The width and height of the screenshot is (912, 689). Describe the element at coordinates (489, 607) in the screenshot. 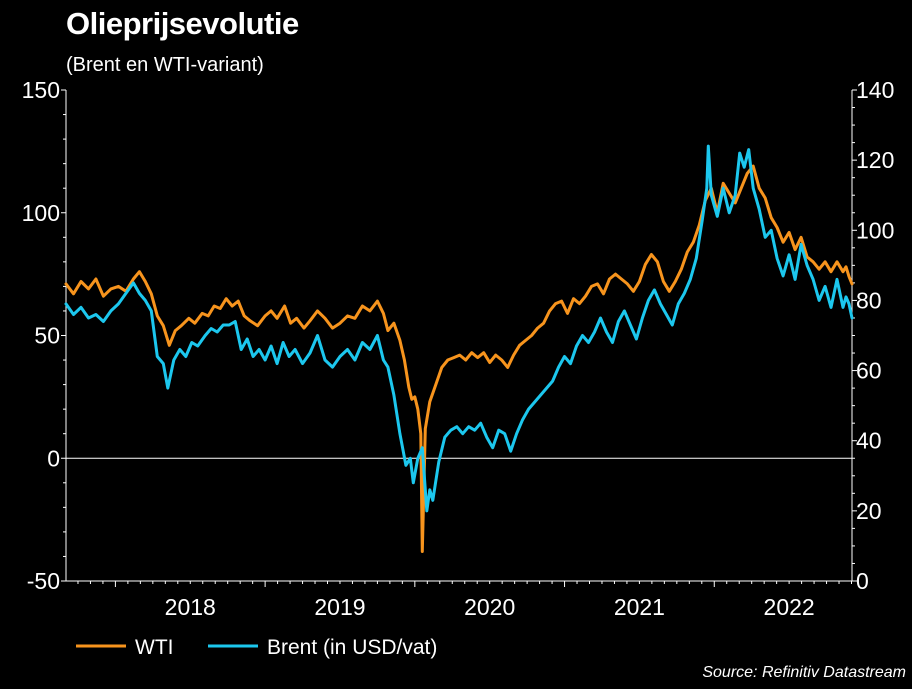

I see `x-tick-label: 2020` at that location.